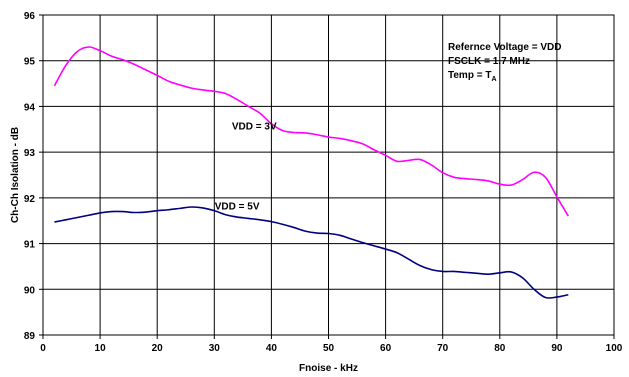 The image size is (629, 377). I want to click on x-tick-label: 10, so click(101, 348).